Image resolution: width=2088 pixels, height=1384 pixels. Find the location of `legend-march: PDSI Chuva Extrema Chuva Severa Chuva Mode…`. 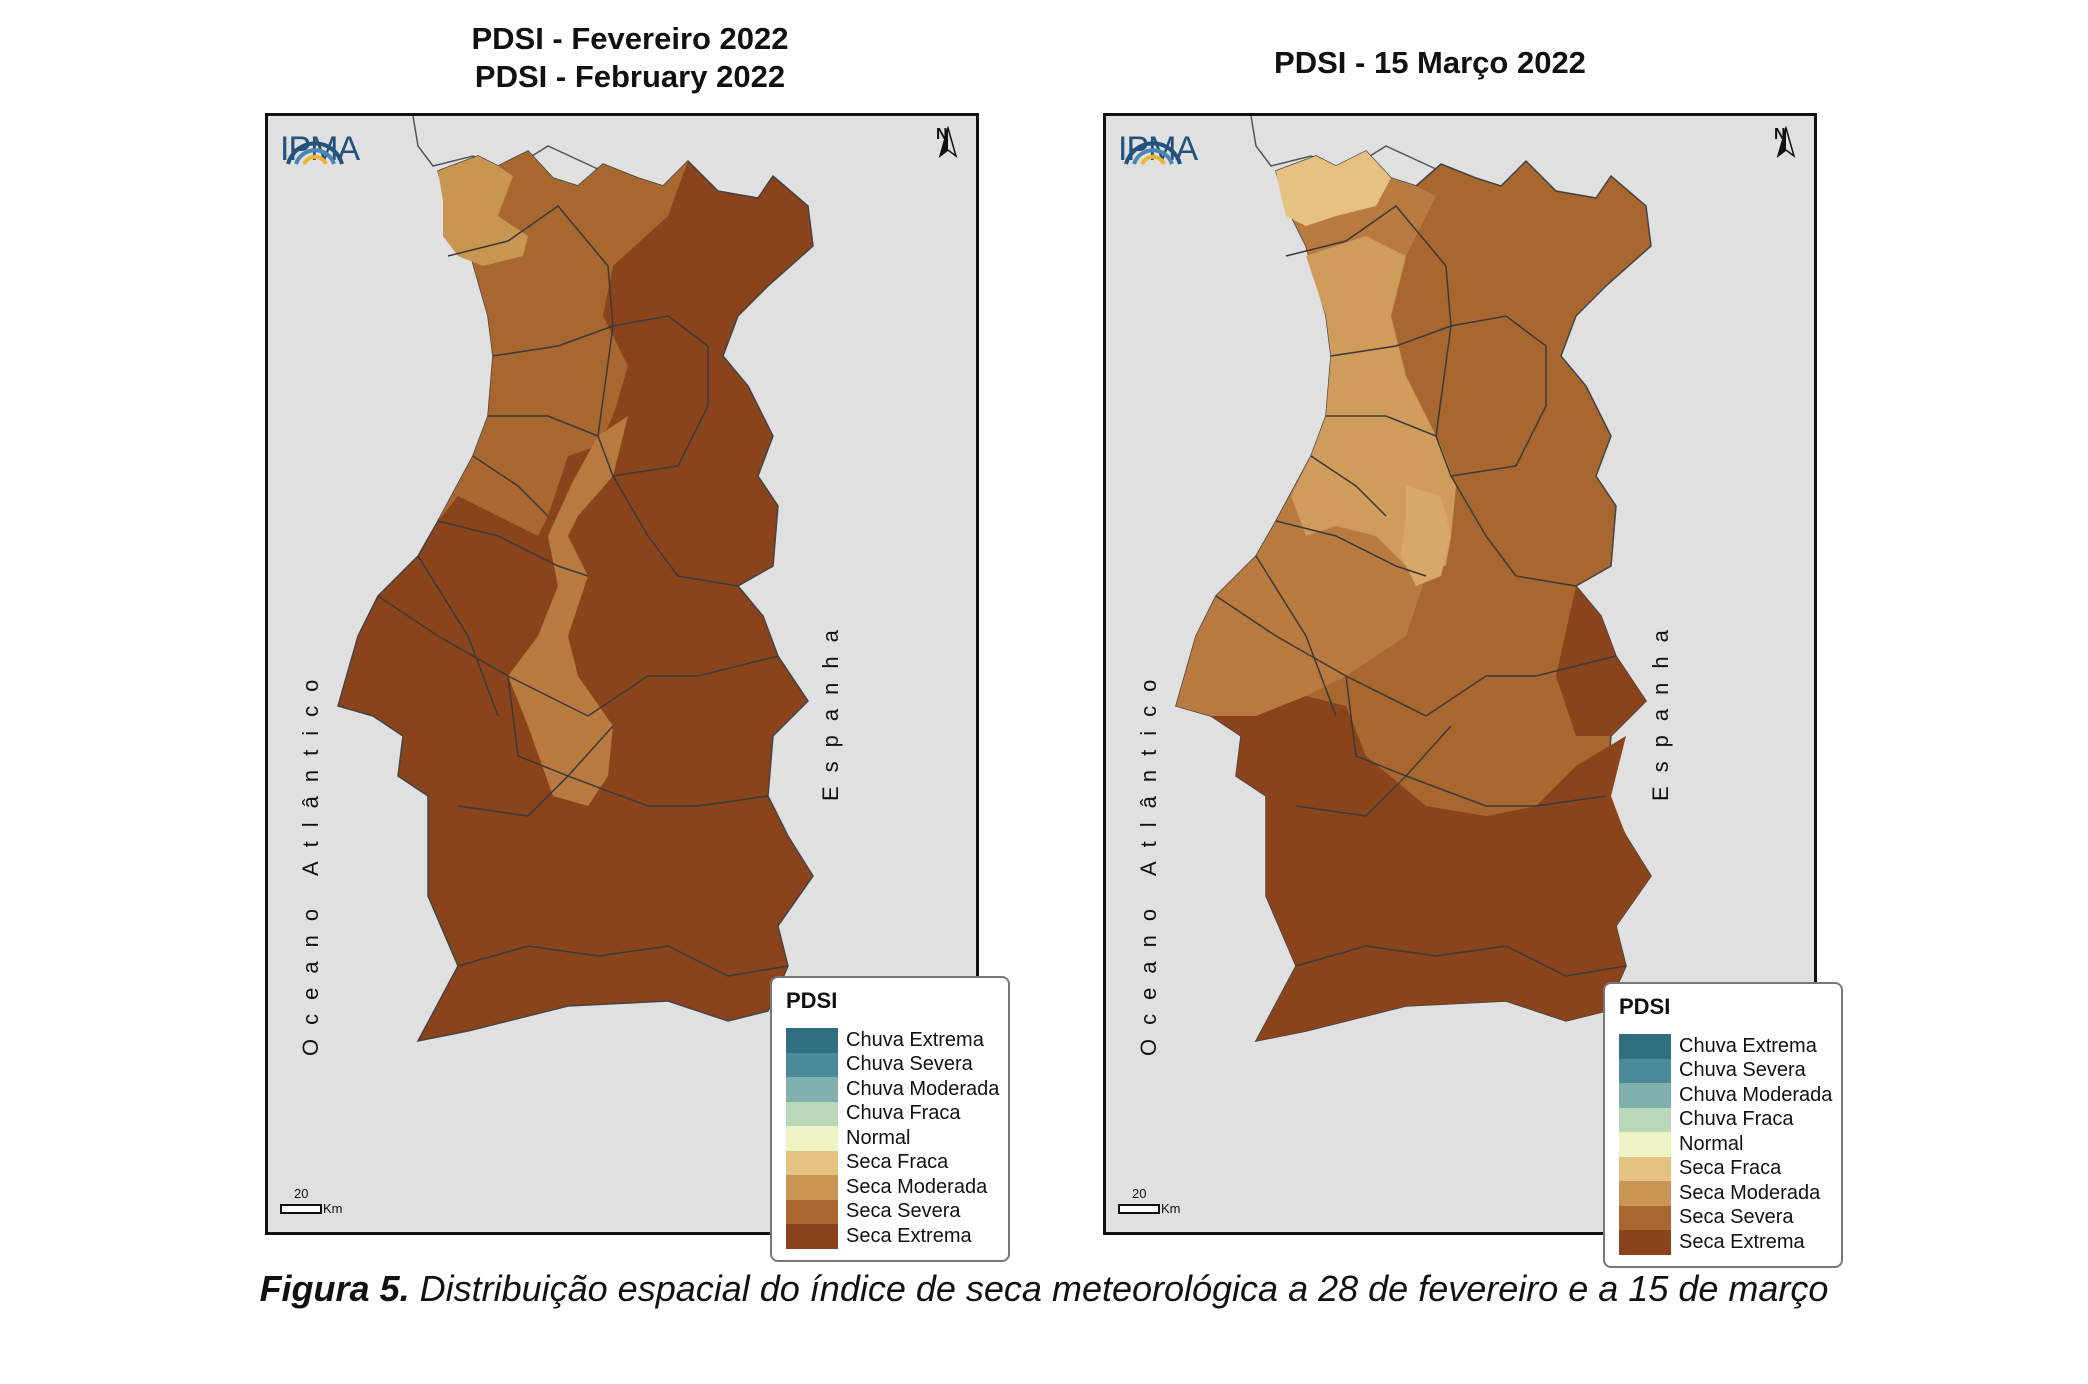

legend-march: PDSI Chuva Extrema Chuva Severa Chuva Mode… is located at coordinates (1723, 1125).